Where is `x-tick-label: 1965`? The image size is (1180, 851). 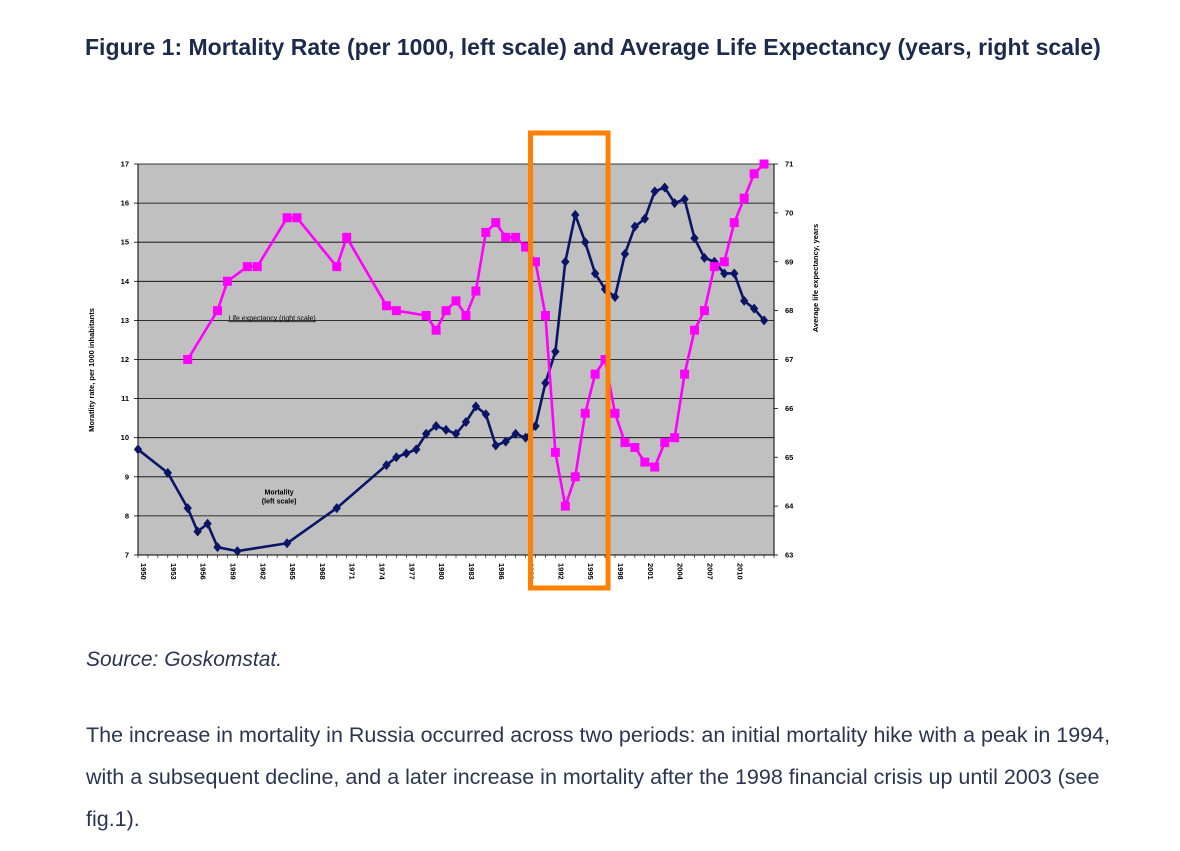
x-tick-label: 1965 is located at coordinates (292, 571).